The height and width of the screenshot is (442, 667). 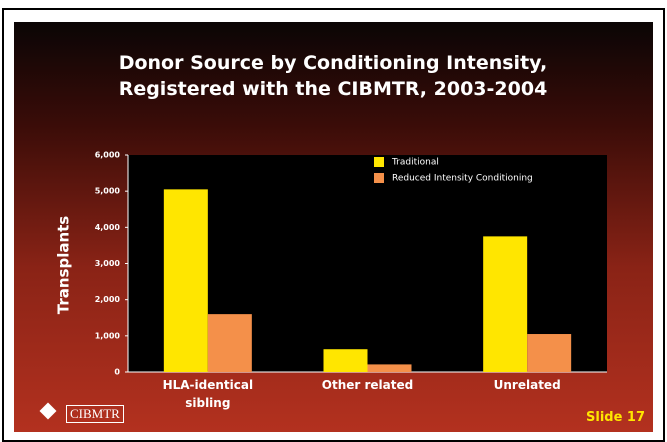 I want to click on y-tick-label: 2,000, so click(x=108, y=299).